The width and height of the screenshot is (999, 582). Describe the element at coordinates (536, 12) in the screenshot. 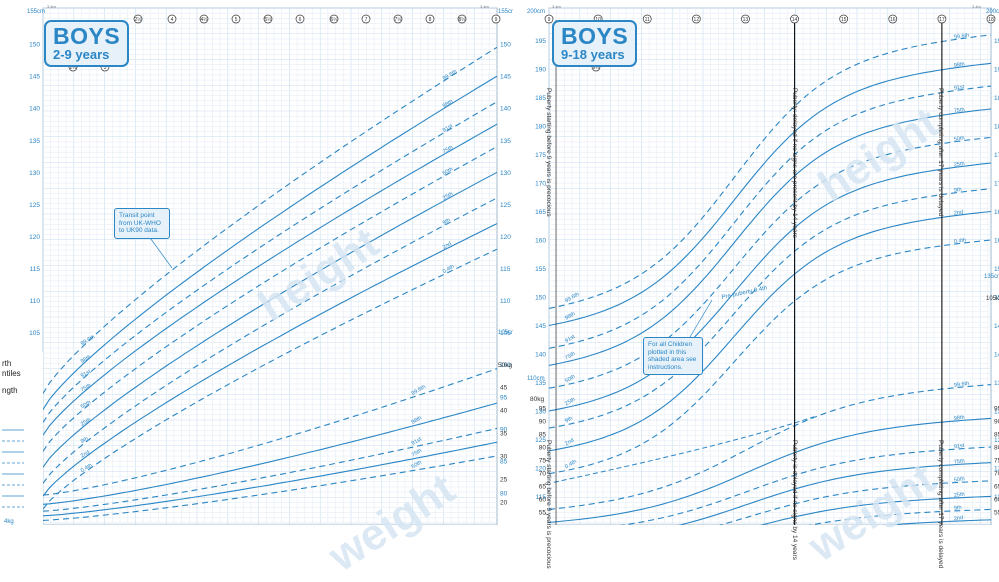

I see `height-axis-top-label: 200cm` at that location.